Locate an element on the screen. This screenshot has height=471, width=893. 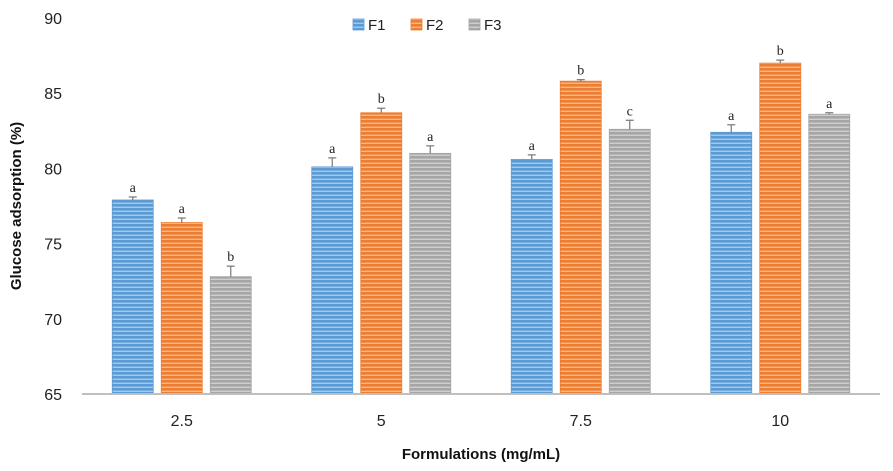
y-tick-label: 65 is located at coordinates (53, 395).